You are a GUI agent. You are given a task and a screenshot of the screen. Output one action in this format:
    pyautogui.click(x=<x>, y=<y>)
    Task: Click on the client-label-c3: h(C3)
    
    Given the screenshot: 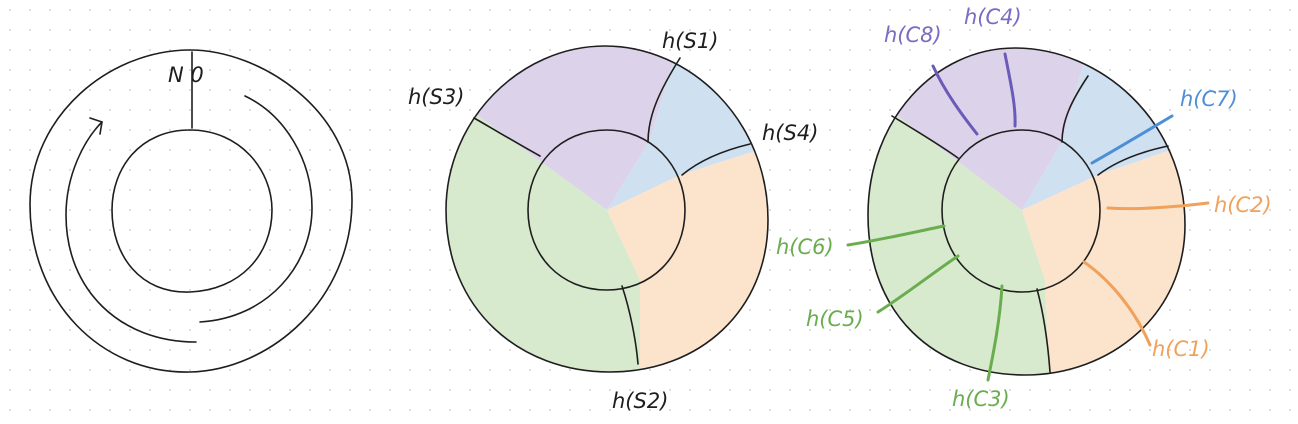 What is the action you would take?
    pyautogui.click(x=981, y=399)
    